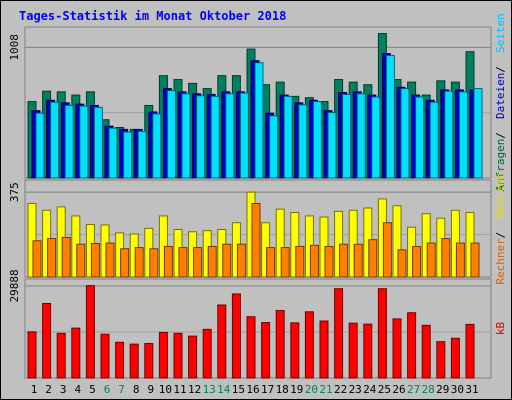 The image size is (512, 400). Describe the element at coordinates (296, 389) in the screenshot. I see `x-tick-label: 19` at that location.